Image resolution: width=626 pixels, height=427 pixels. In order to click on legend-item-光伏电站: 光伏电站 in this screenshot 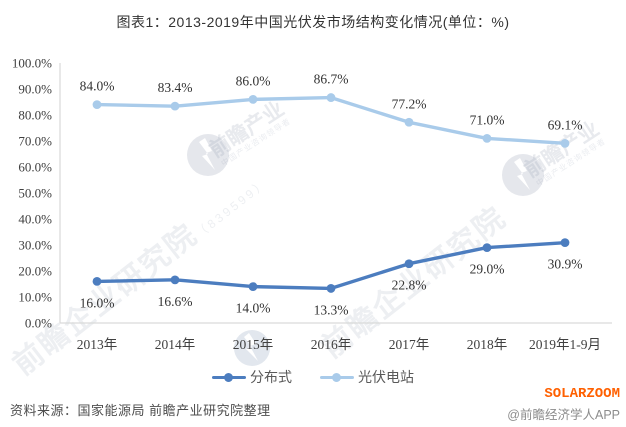, I will do `click(367, 377)`.